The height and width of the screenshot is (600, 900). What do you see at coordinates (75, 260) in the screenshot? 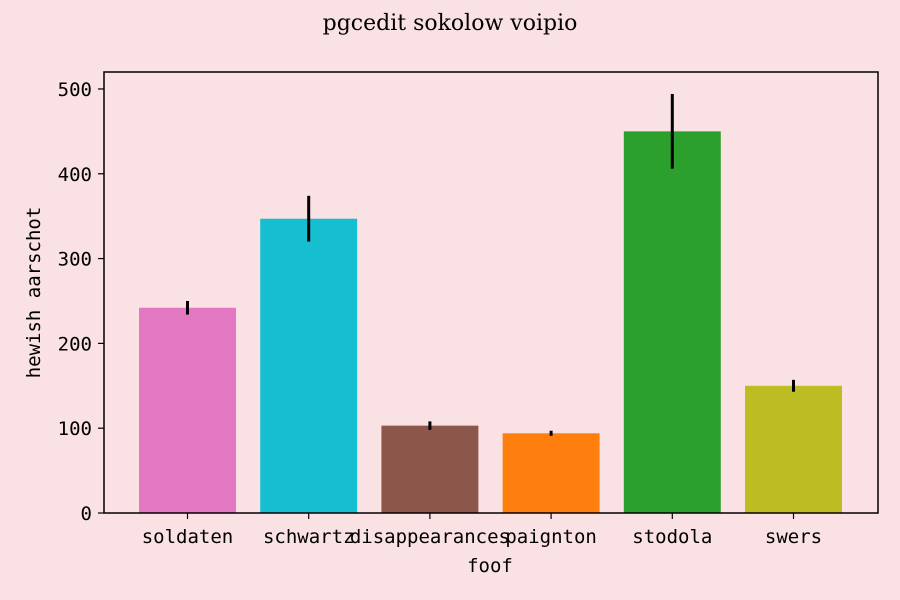
I see `y-tick-label: 300` at bounding box center [75, 260].